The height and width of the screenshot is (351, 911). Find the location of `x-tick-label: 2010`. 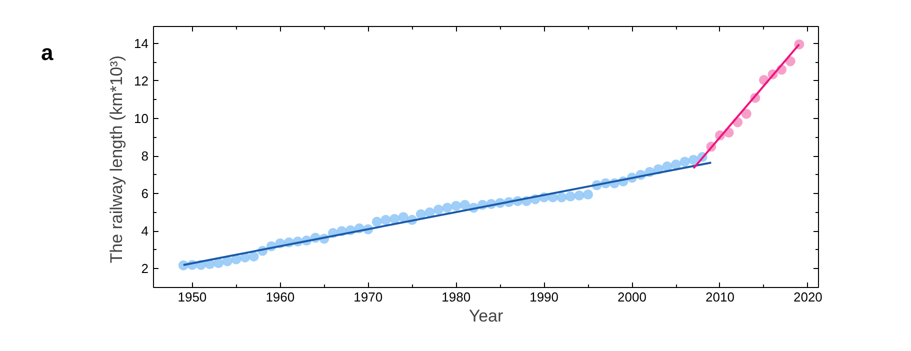

x-tick-label: 2010 is located at coordinates (720, 297).